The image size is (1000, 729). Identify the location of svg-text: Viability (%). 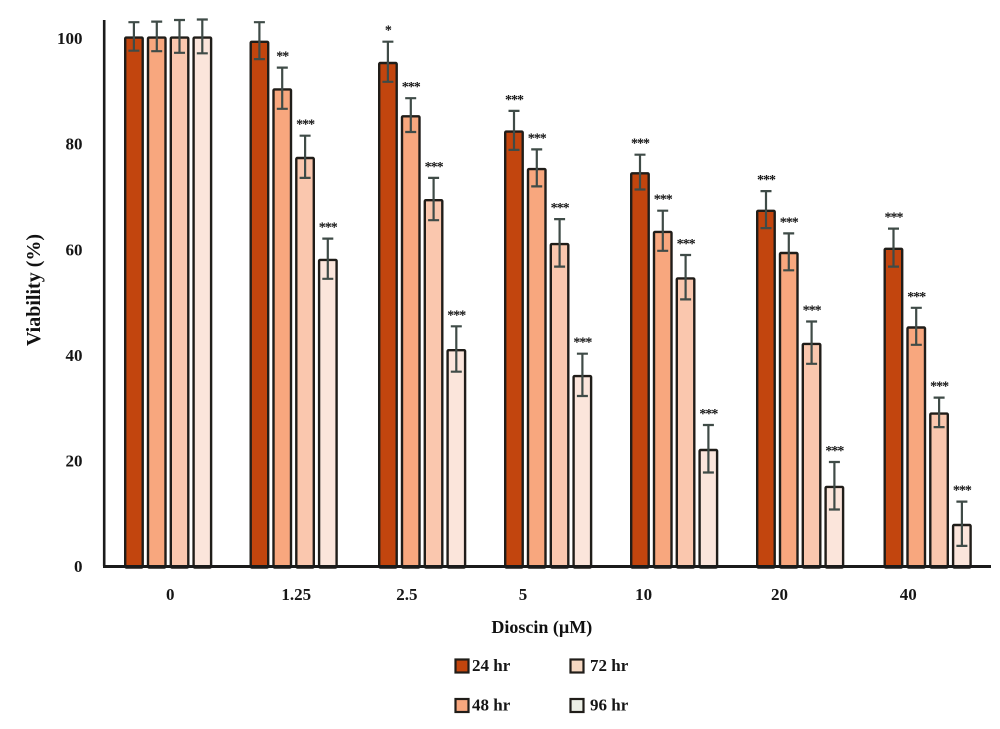
(34, 290).